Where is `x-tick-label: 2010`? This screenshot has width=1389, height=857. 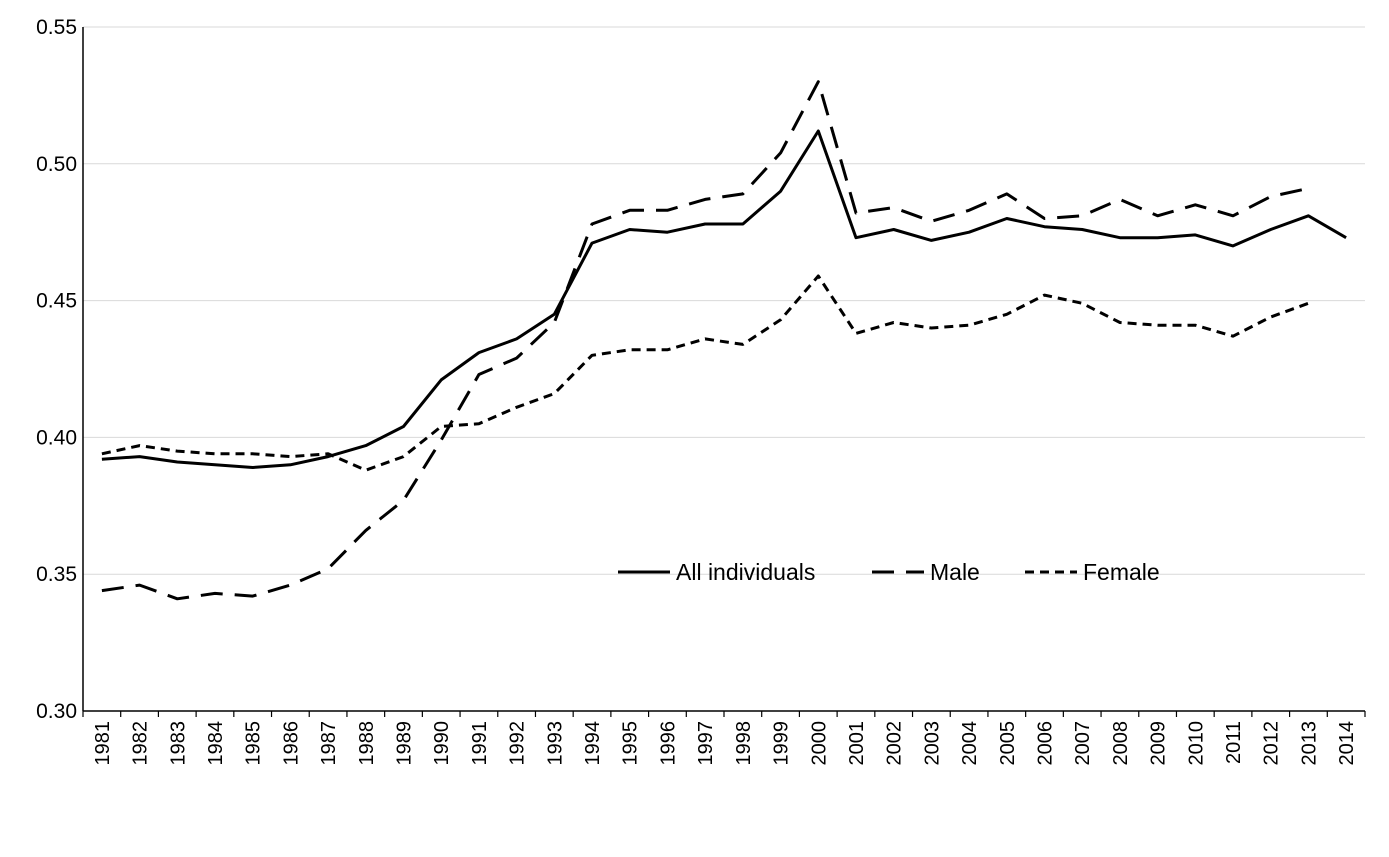
x-tick-label: 2010 is located at coordinates (1196, 743).